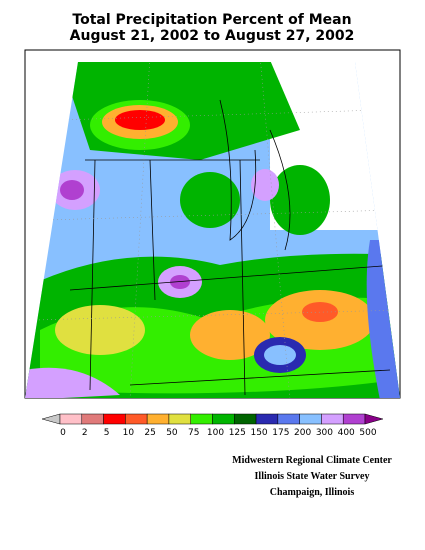 The width and height of the screenshot is (425, 550). What do you see at coordinates (149, 433) in the screenshot?
I see `legend-label: 25` at bounding box center [149, 433].